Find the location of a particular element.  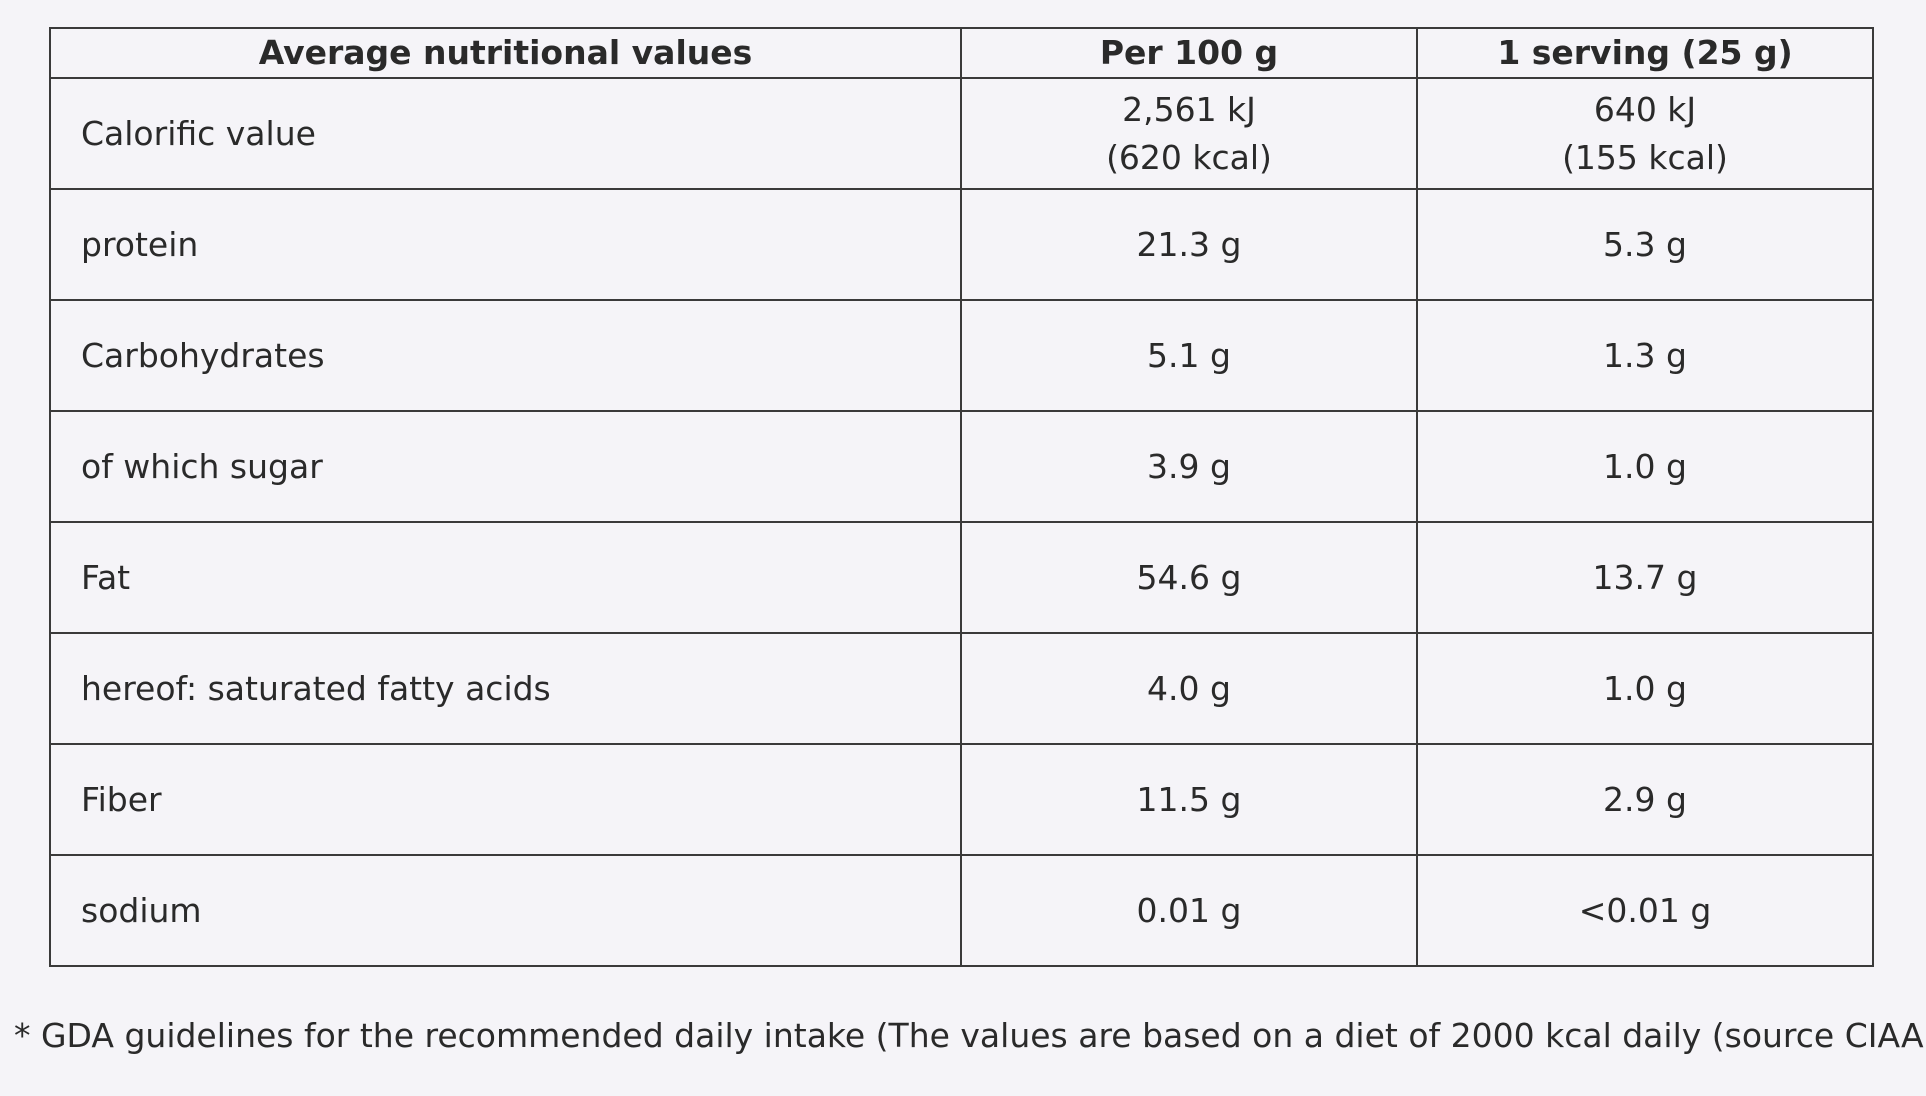

table-row: sodium 0.01 g <0.01 g is located at coordinates (961, 910).